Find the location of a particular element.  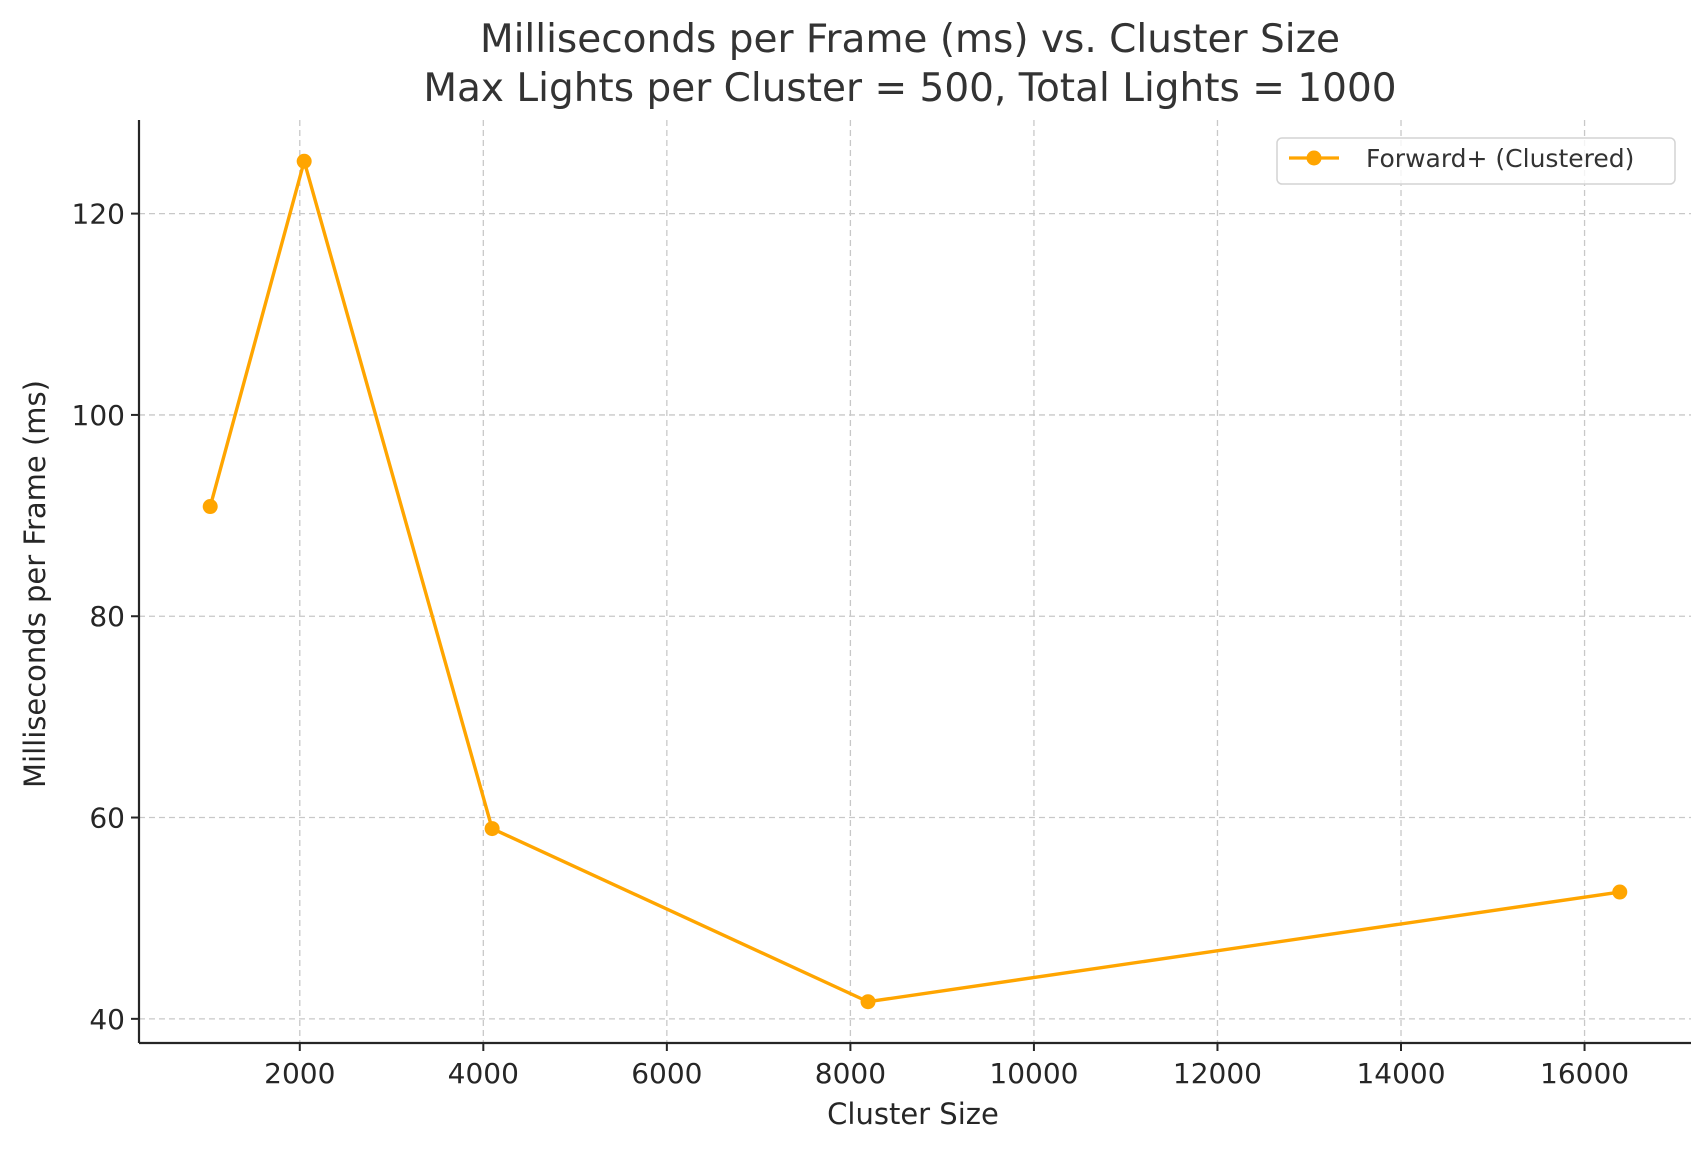

legend-point-marker is located at coordinates (1314, 158).